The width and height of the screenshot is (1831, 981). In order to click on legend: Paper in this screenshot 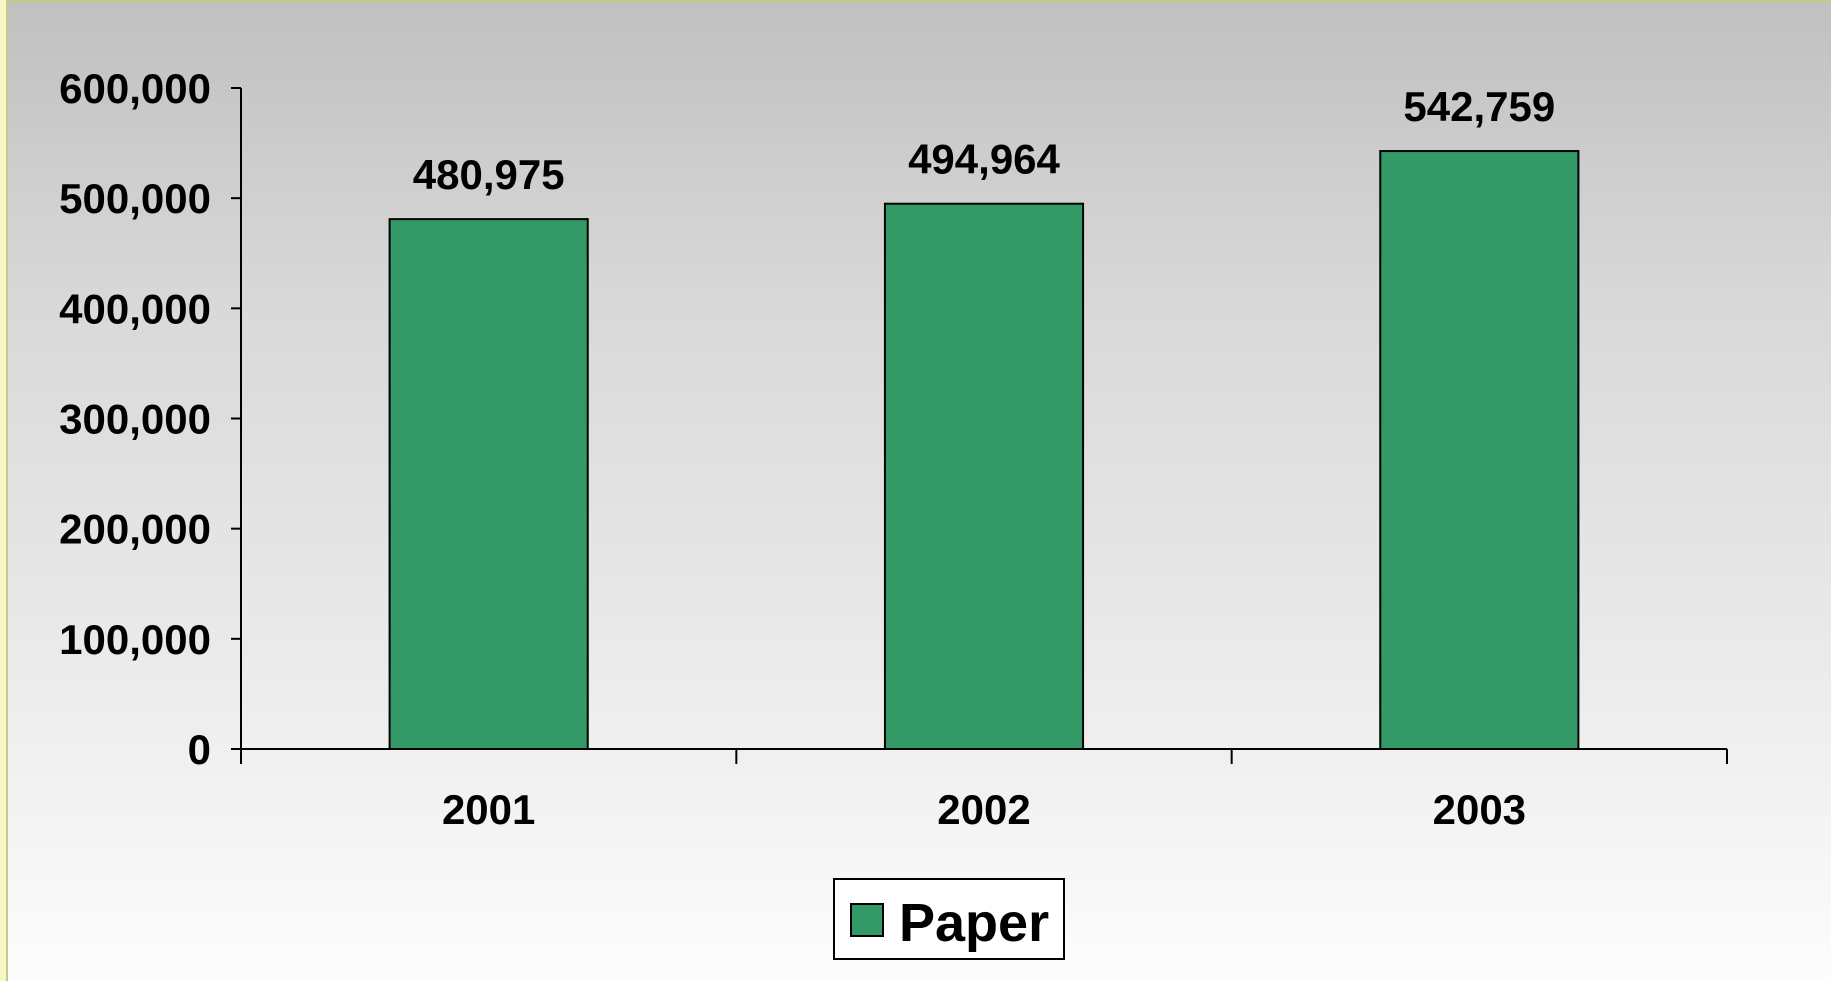, I will do `click(949, 919)`.